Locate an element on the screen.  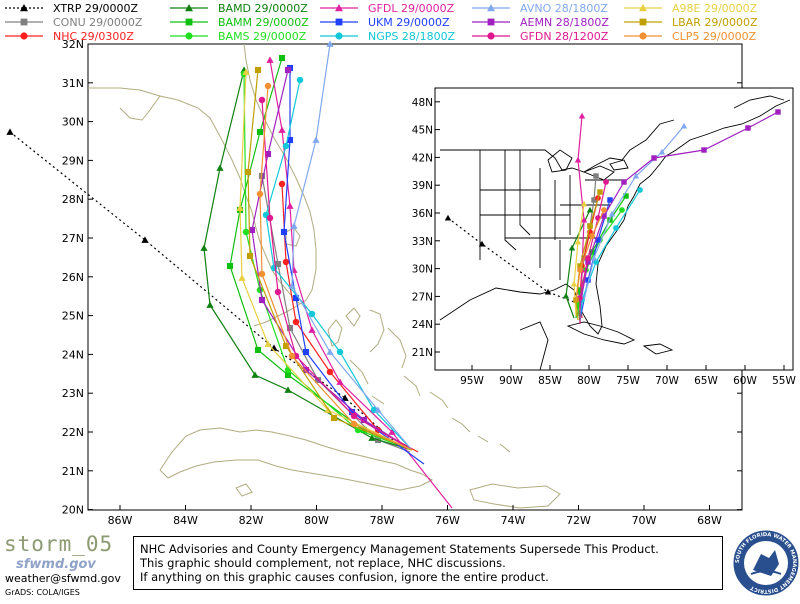
inset-point-xtrp is located at coordinates (548, 291).